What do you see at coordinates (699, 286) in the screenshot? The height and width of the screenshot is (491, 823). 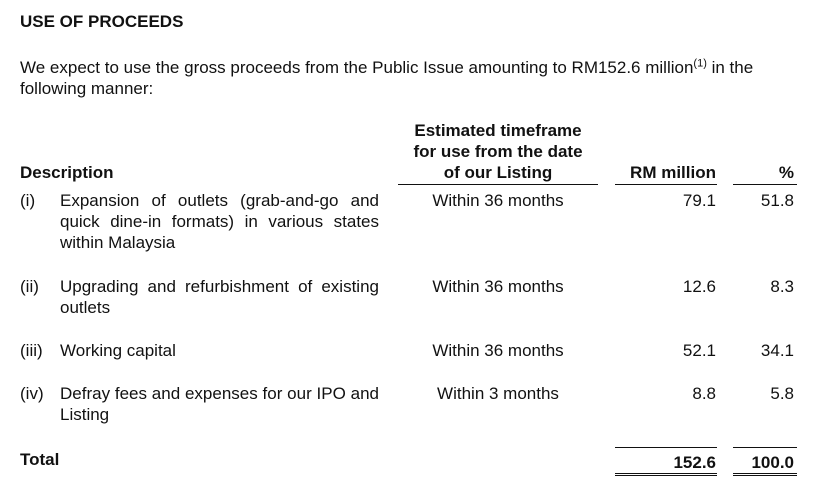 I see `row-amount: 12.6` at bounding box center [699, 286].